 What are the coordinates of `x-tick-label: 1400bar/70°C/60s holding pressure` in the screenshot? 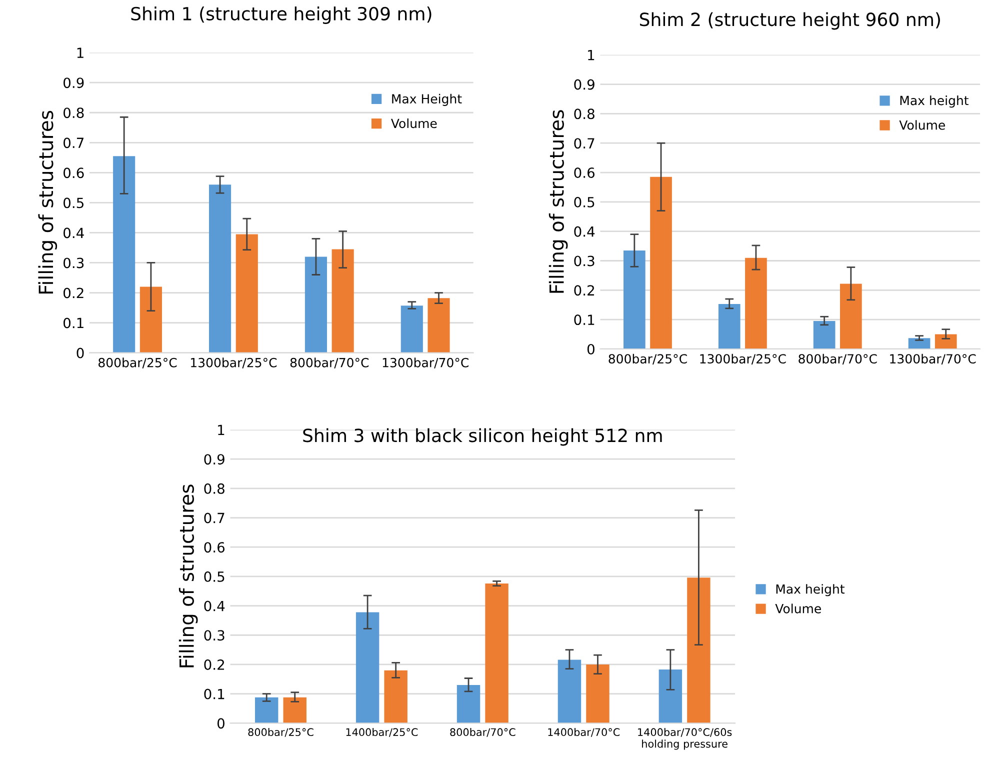 It's located at (685, 739).